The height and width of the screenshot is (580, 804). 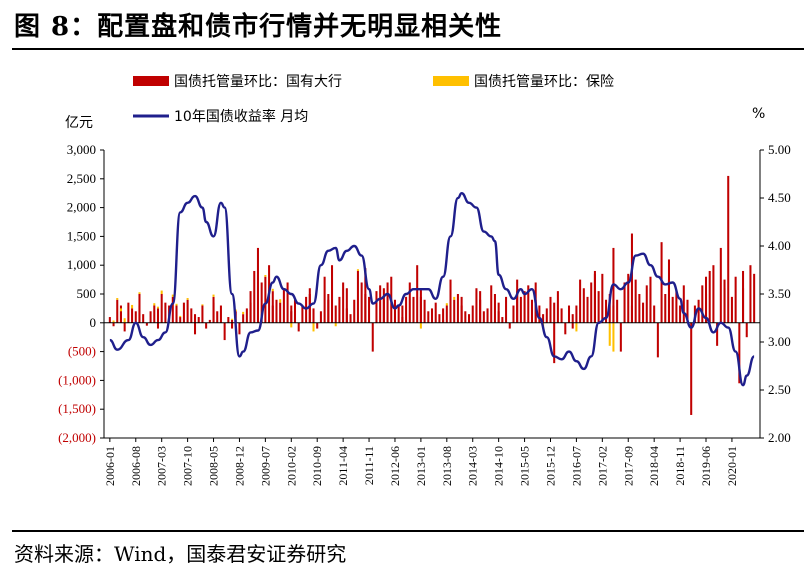 What do you see at coordinates (81, 264) in the screenshot?
I see `left-tick-label: 1,000` at bounding box center [81, 264].